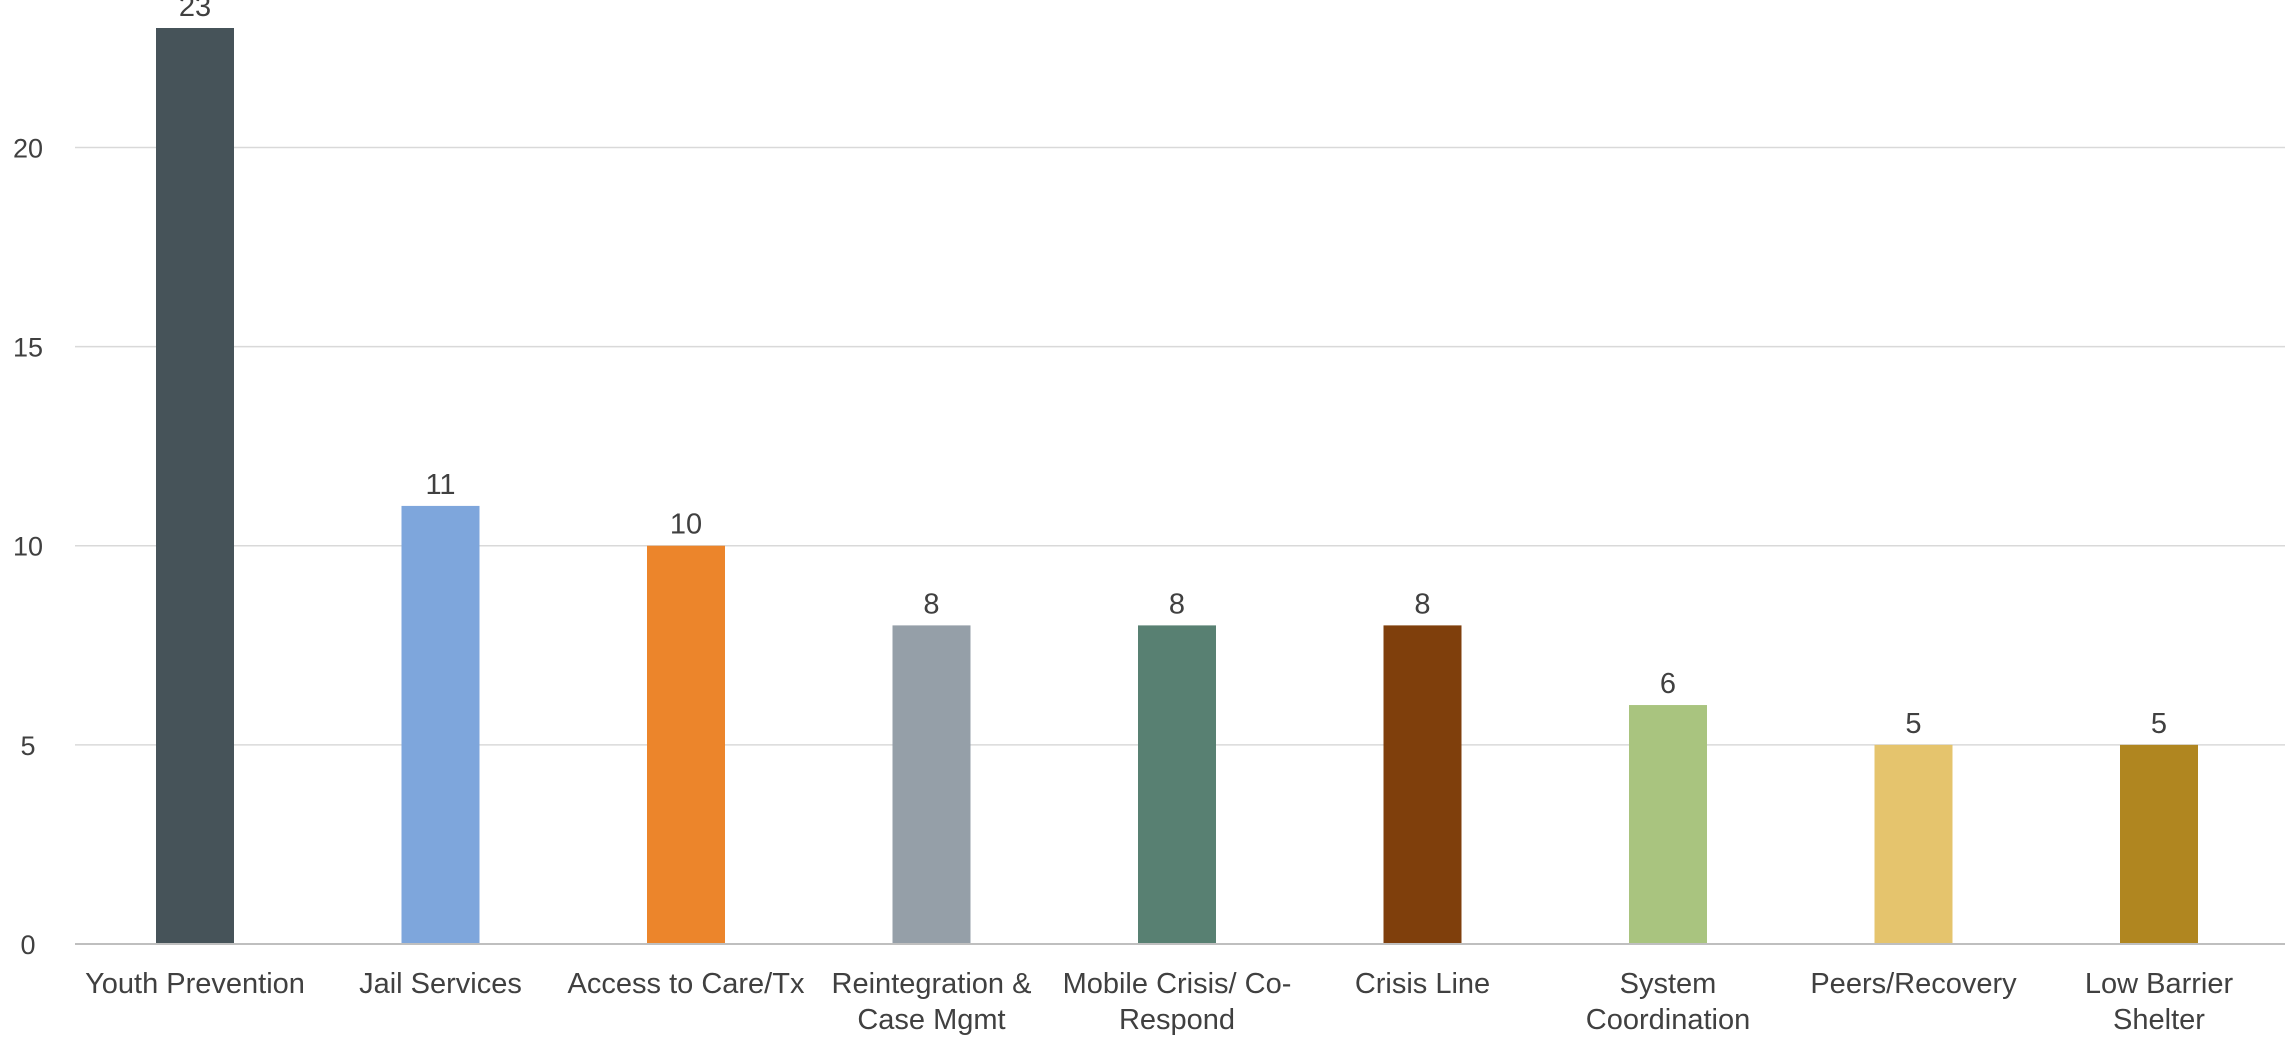 The height and width of the screenshot is (1038, 2285). Describe the element at coordinates (195, 984) in the screenshot. I see `category-label-1: Youth Prevention` at that location.